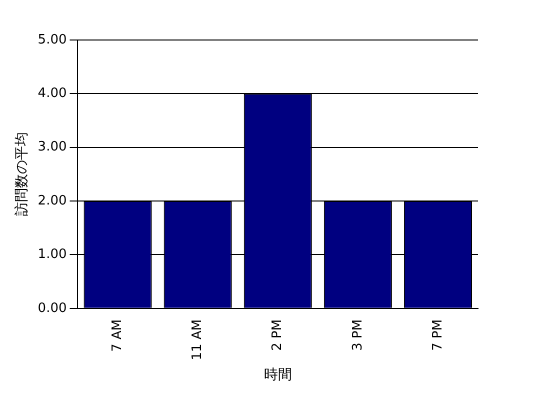  What do you see at coordinates (278, 335) in the screenshot?
I see `x-tick-label: 2 PM` at bounding box center [278, 335].